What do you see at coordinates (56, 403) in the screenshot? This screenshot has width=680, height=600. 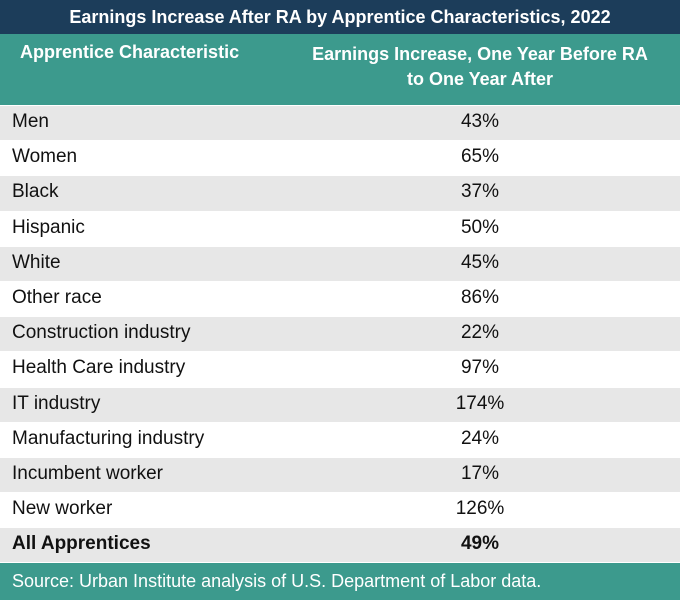 I see `row-label: IT industry` at bounding box center [56, 403].